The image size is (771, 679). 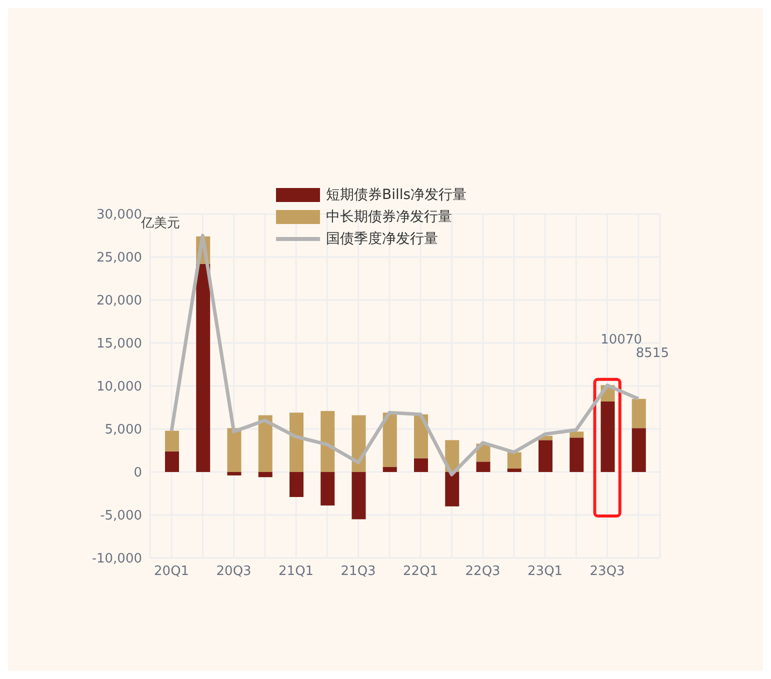 I want to click on data-label: 10070, so click(x=621, y=340).